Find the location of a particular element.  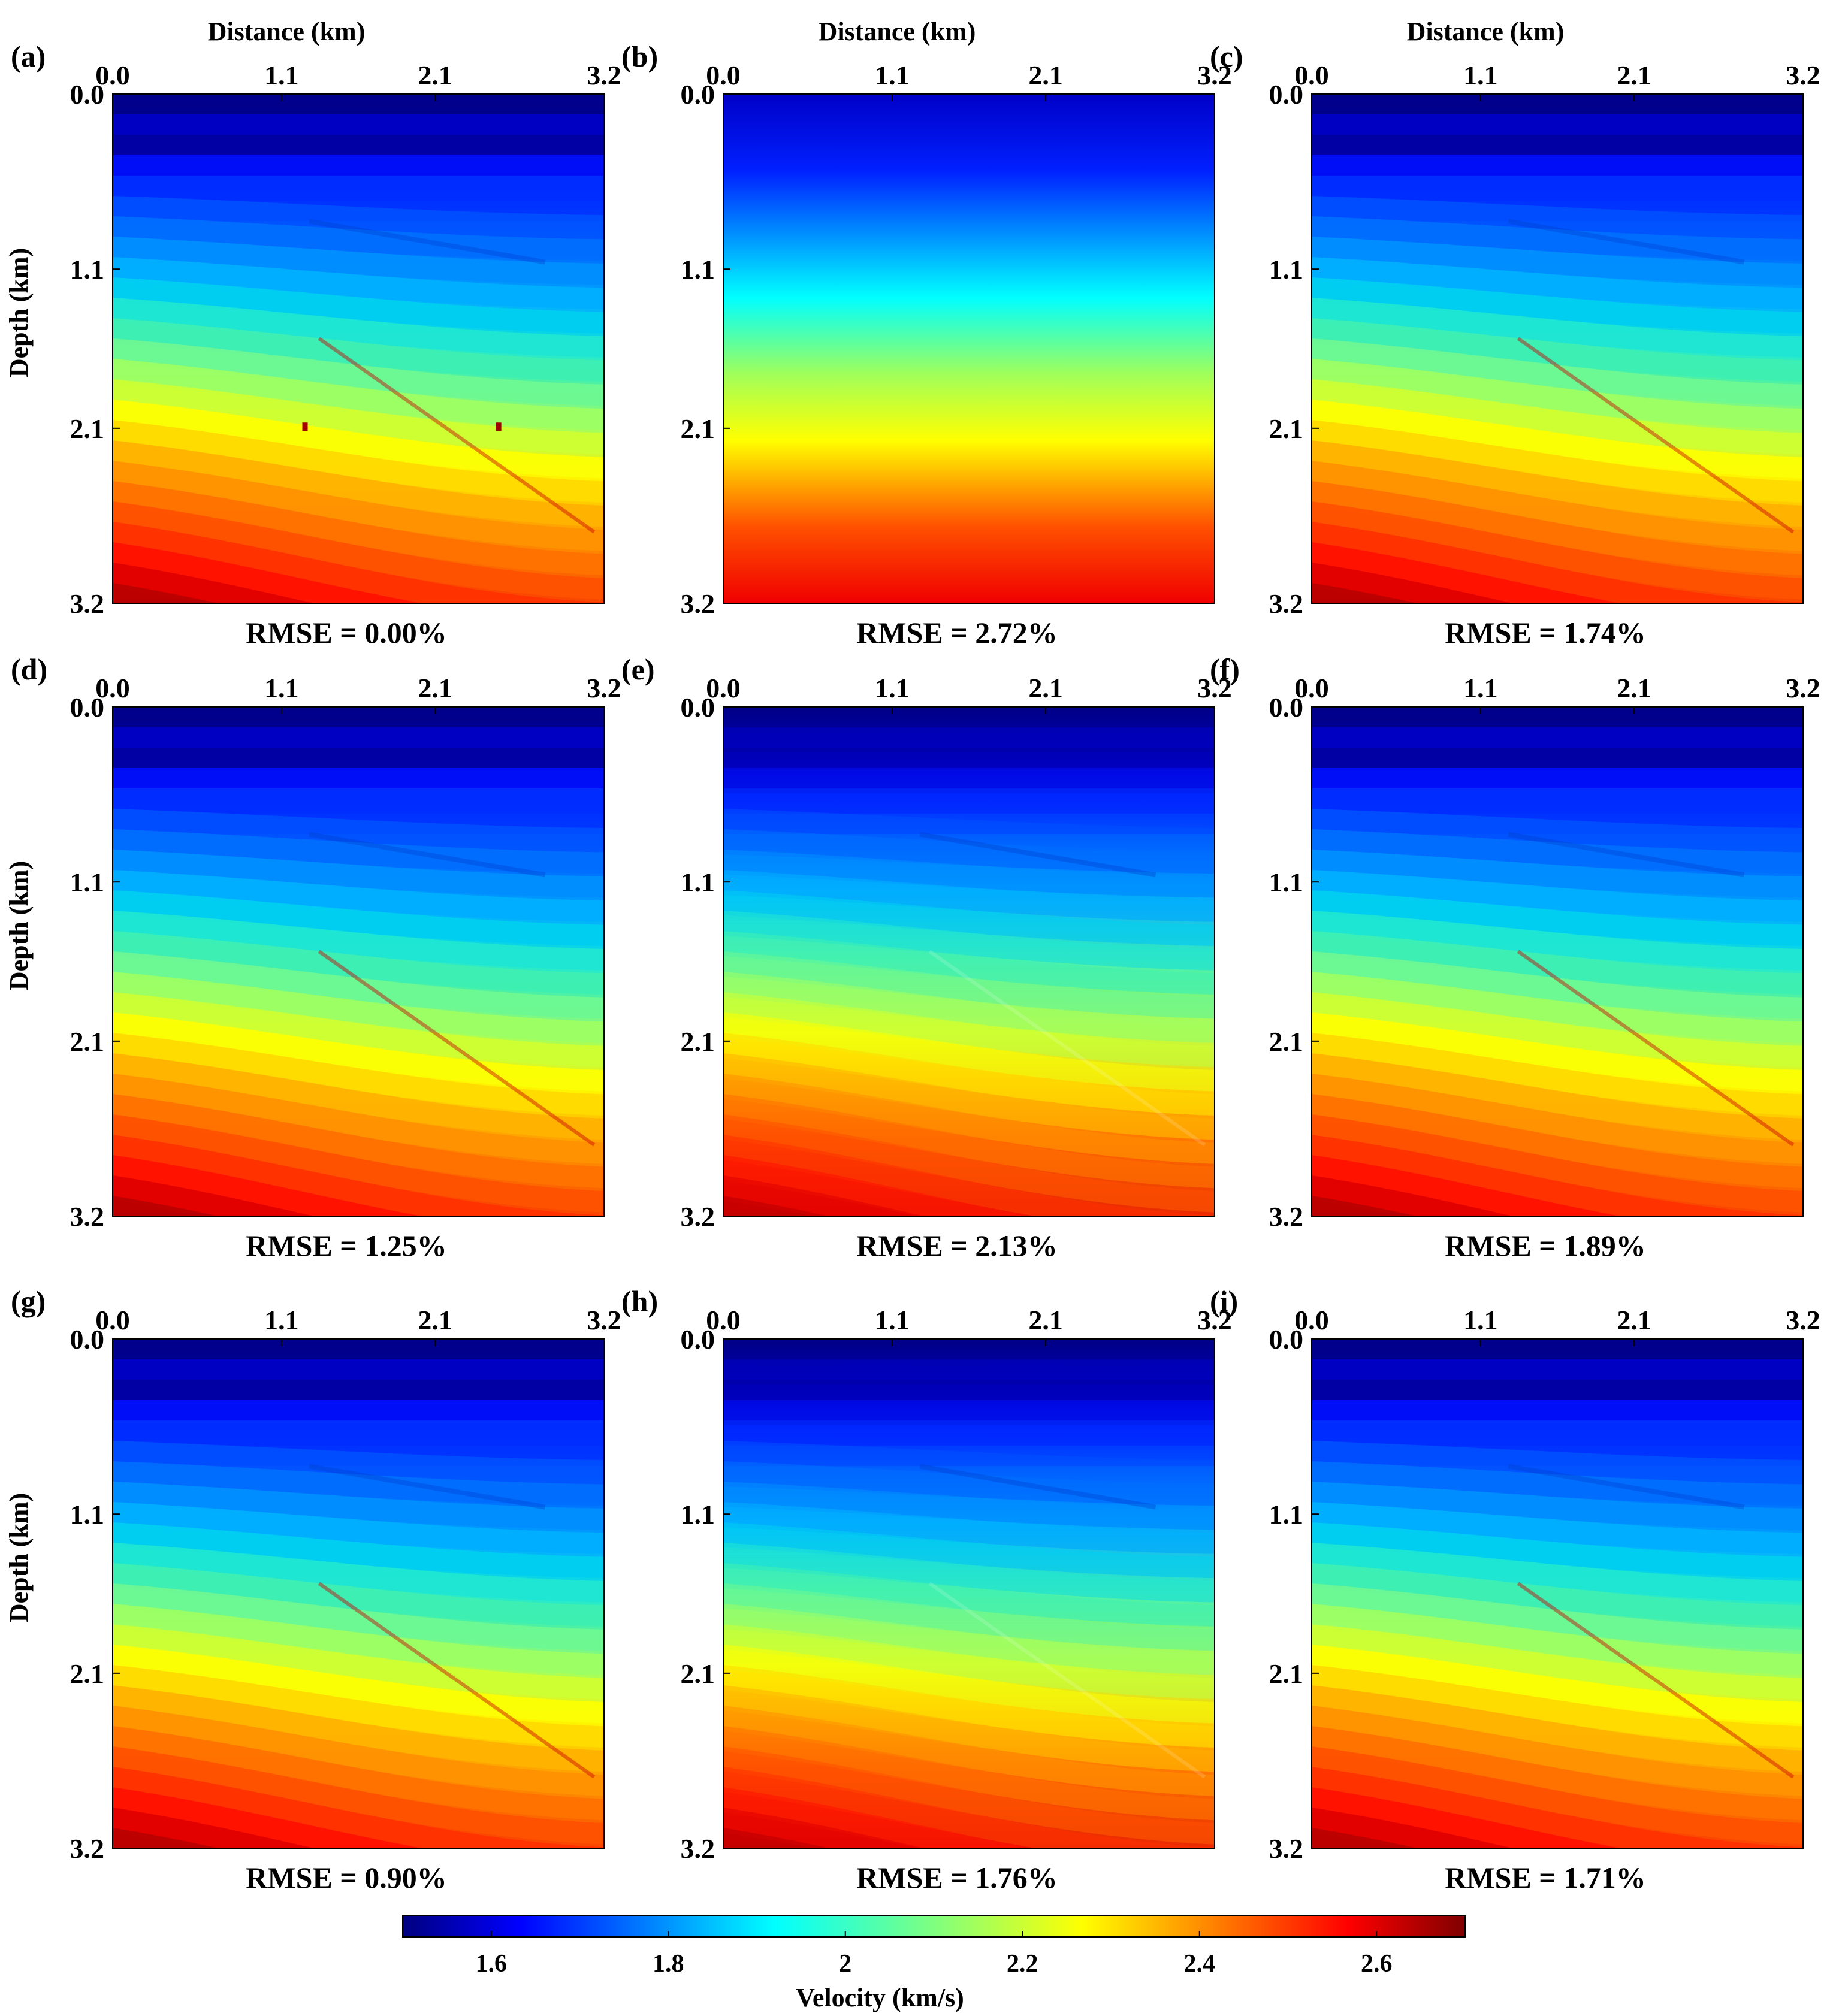

panel-f: 0.0 1.1 2.1 3.2 0.0 1.1 2.1 3.2 (f) RMSE = 1.89% is located at coordinates (1515, 957).